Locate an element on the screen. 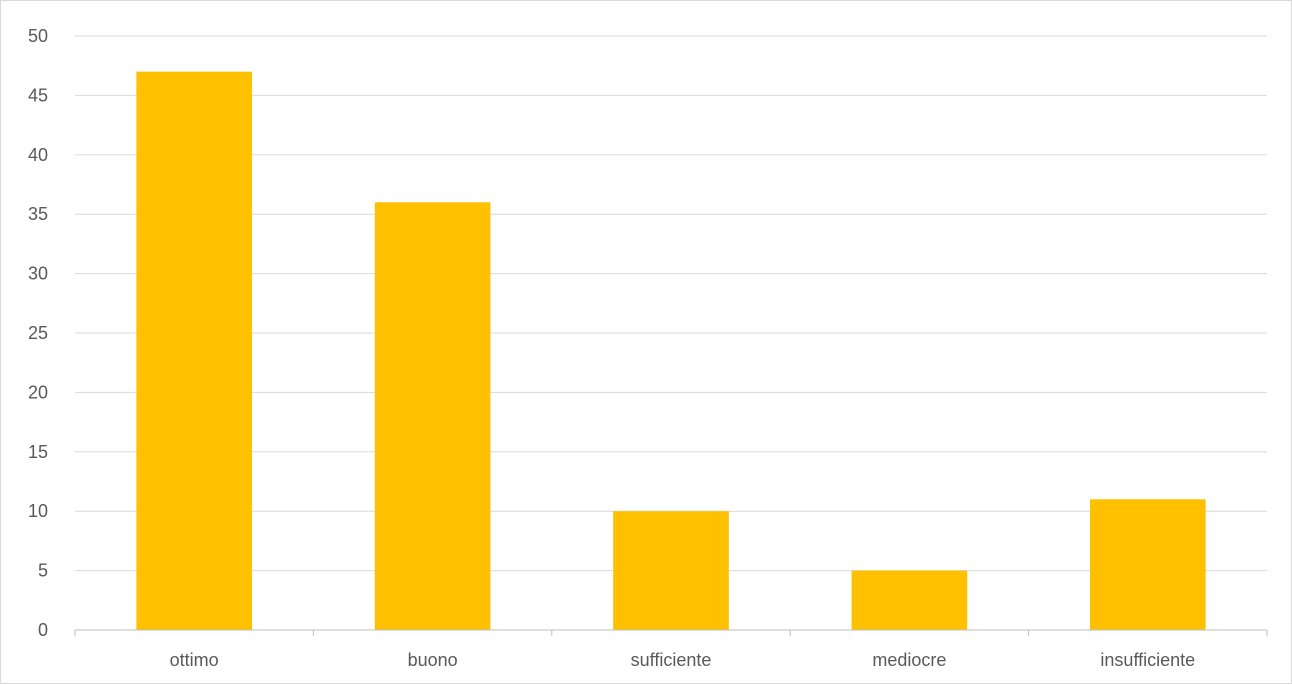 The width and height of the screenshot is (1292, 685). y-tick-label: 30 is located at coordinates (38, 274).